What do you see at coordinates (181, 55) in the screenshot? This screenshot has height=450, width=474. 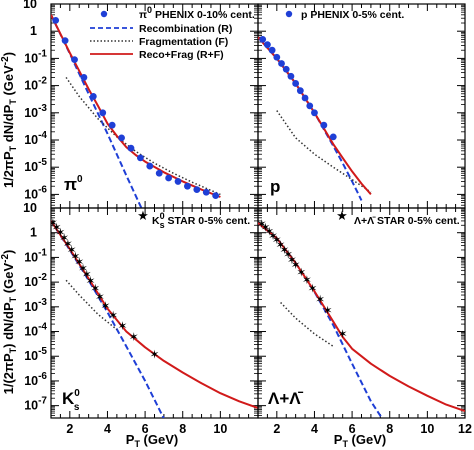 I see `svg-text: Reco+Frag (R+F)` at bounding box center [181, 55].